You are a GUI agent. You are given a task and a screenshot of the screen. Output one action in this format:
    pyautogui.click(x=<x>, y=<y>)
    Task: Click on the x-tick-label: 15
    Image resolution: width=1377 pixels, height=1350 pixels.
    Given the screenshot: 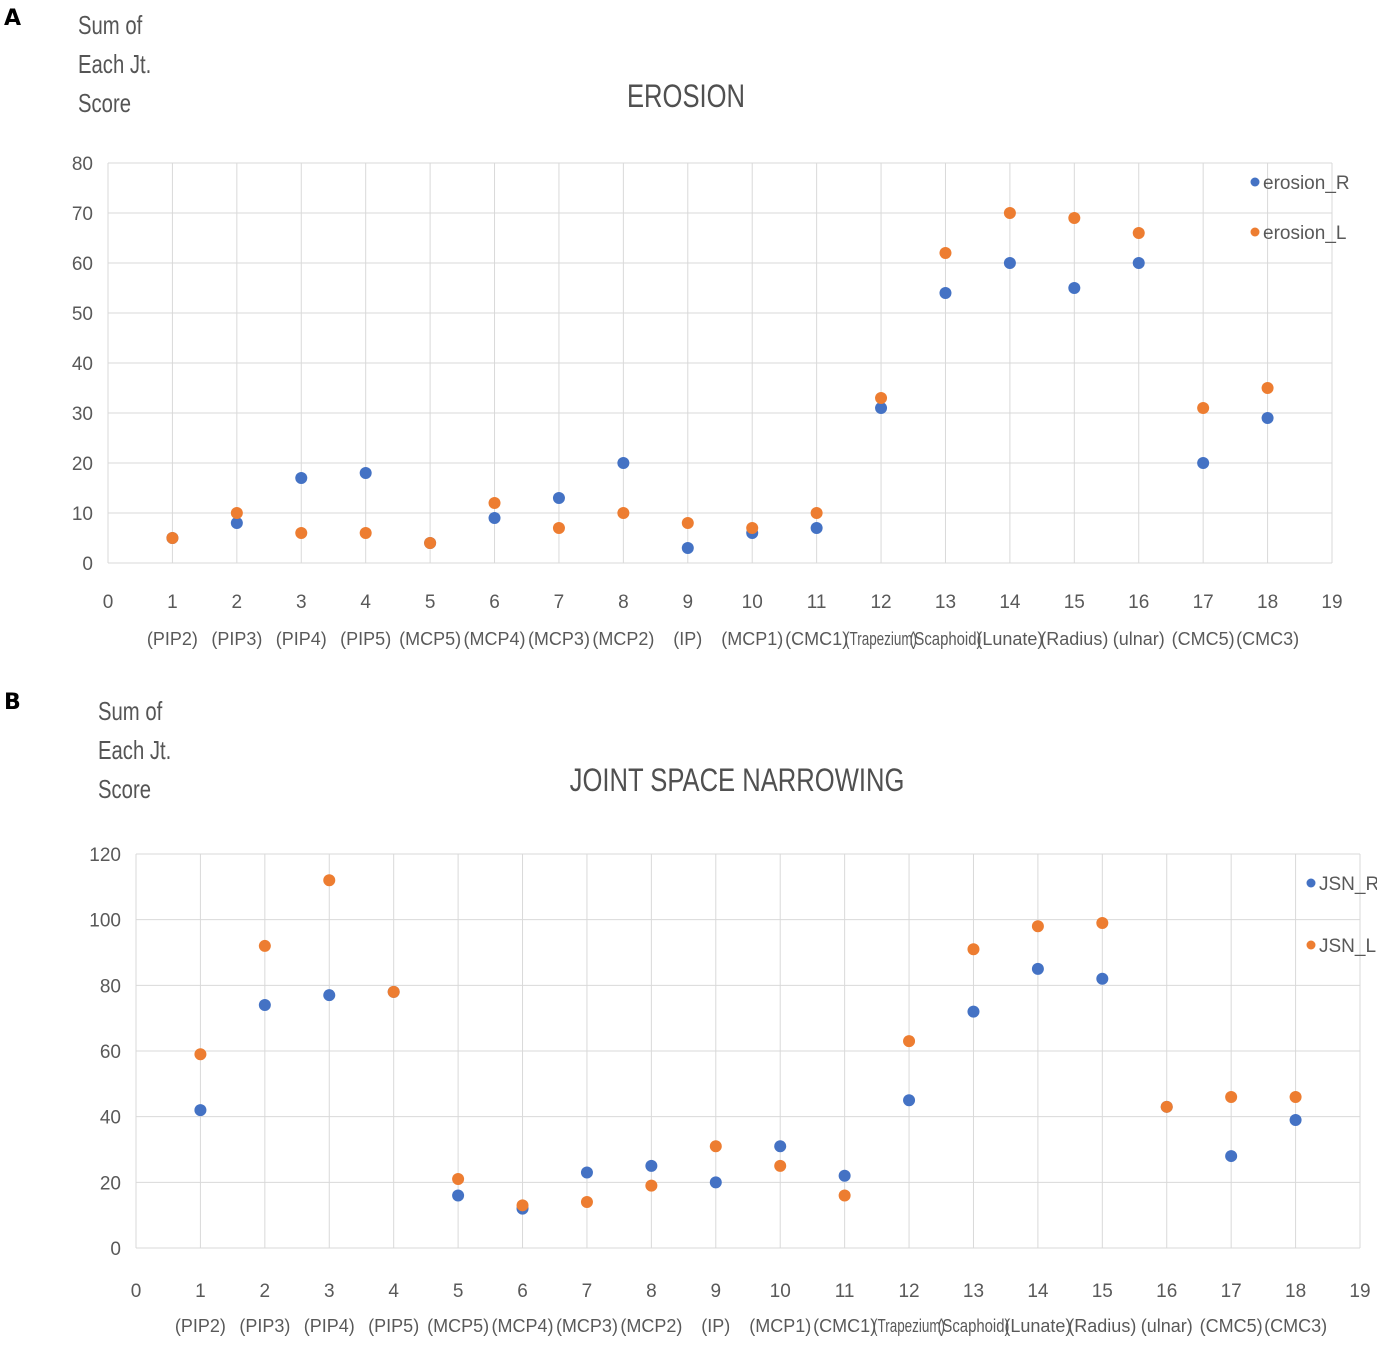 What is the action you would take?
    pyautogui.click(x=1102, y=1291)
    